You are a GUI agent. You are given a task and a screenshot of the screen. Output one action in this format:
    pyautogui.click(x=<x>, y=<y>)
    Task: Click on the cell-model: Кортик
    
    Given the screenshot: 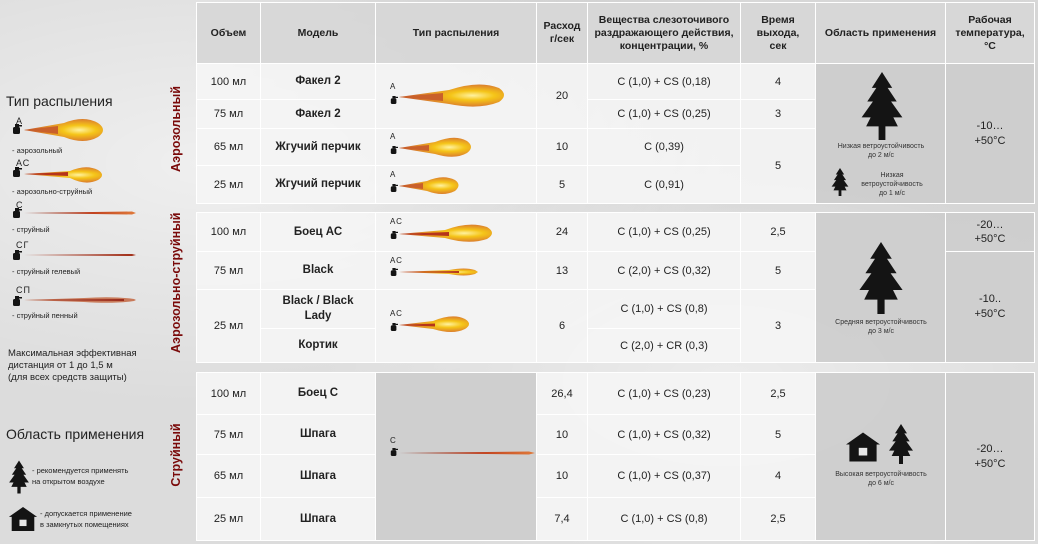 What is the action you would take?
    pyautogui.click(x=318, y=345)
    